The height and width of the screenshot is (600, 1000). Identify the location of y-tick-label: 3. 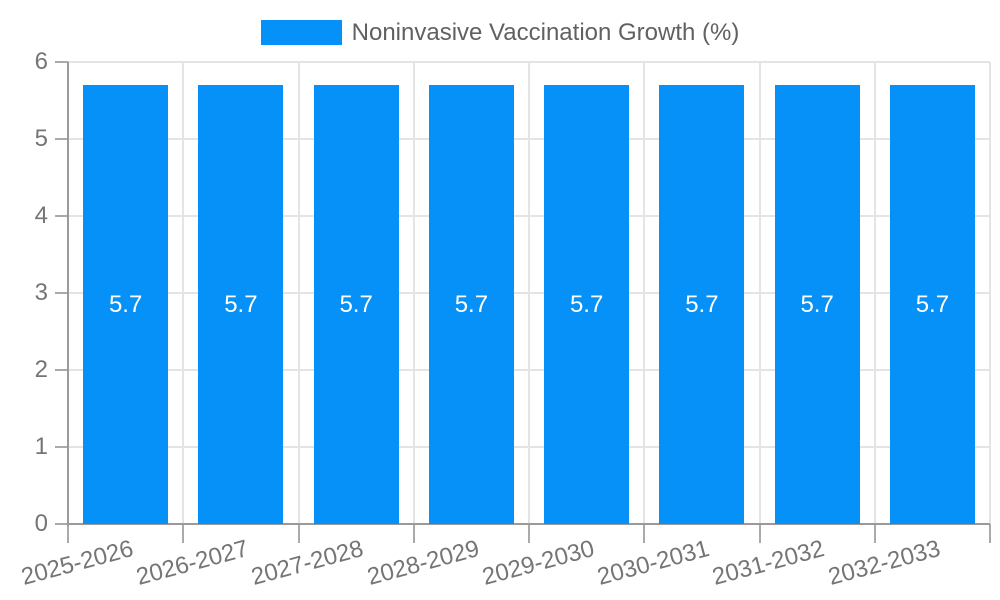
(41, 292).